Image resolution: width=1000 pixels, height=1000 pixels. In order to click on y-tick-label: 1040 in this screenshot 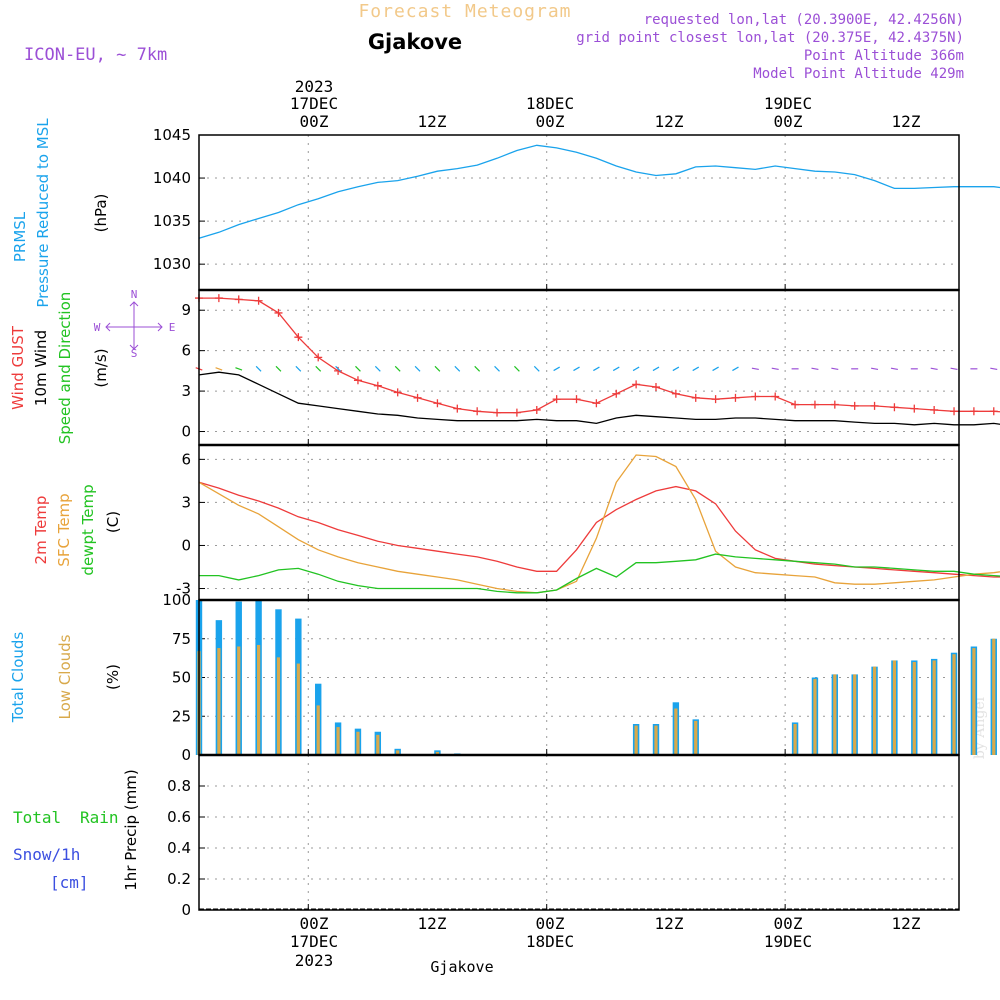, I will do `click(172, 178)`.